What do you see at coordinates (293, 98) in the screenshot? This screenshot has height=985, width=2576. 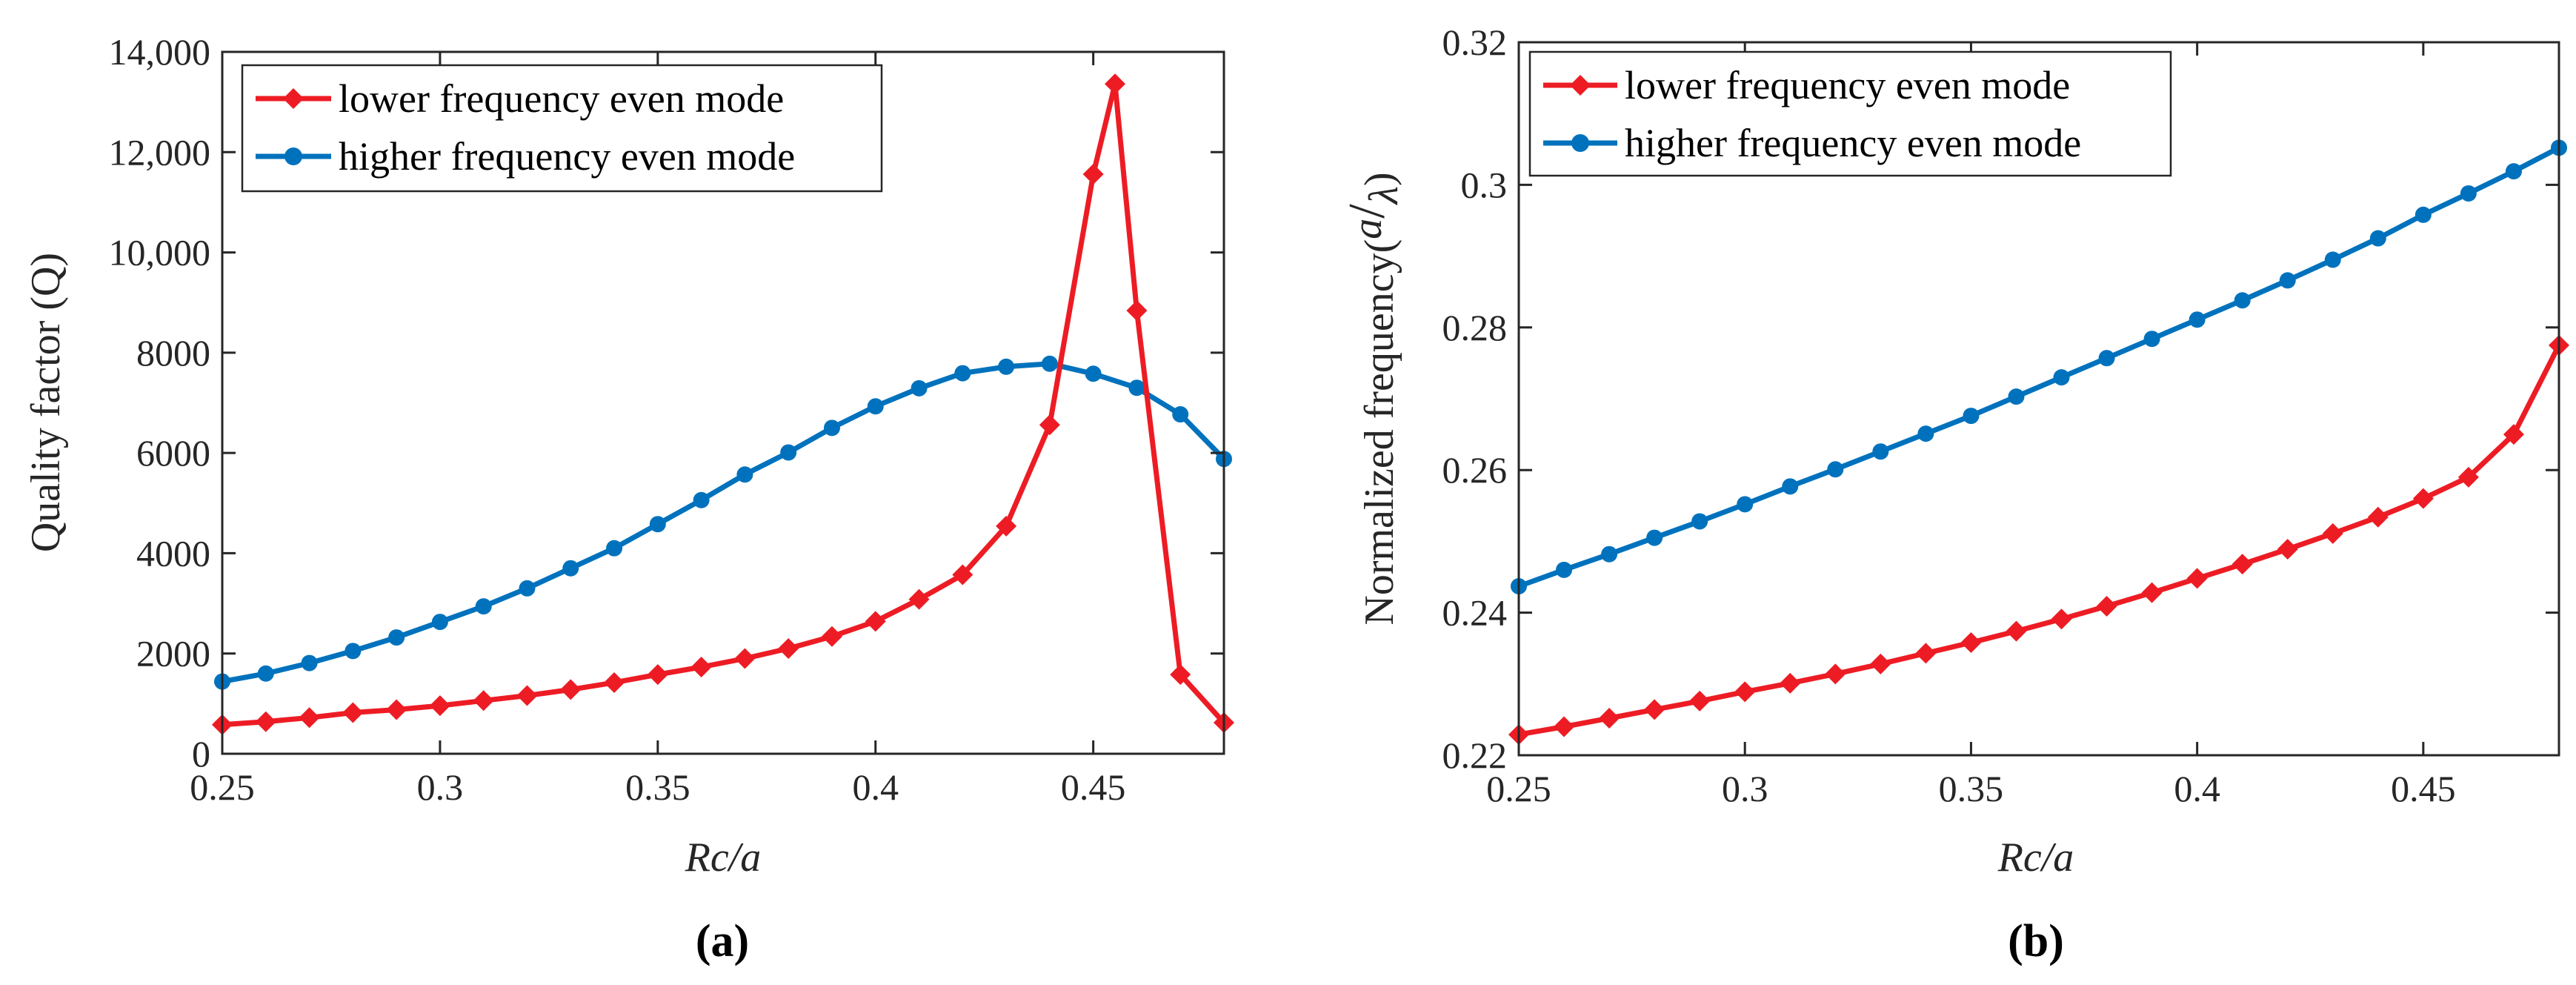 I see `panel-a-legend-marker-lower` at bounding box center [293, 98].